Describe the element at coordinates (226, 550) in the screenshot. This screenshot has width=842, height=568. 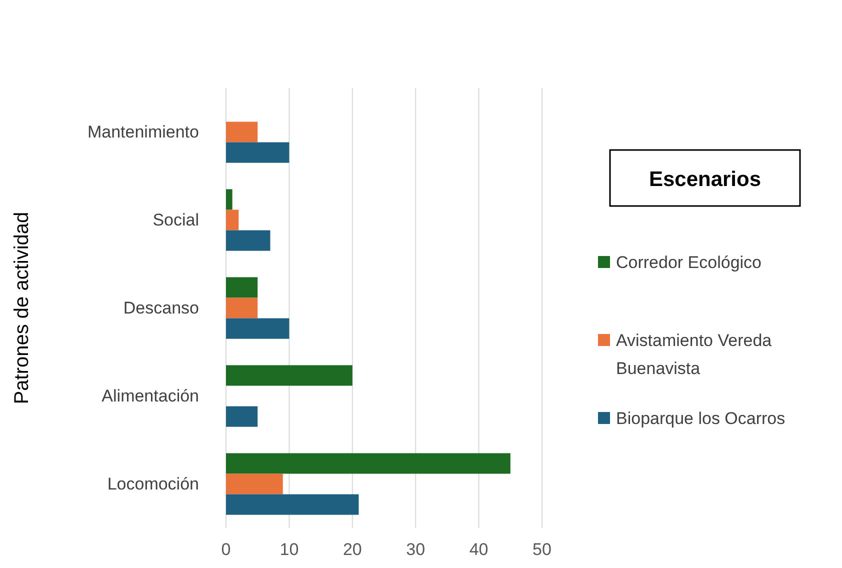
I see `x-tick-label: 0` at that location.